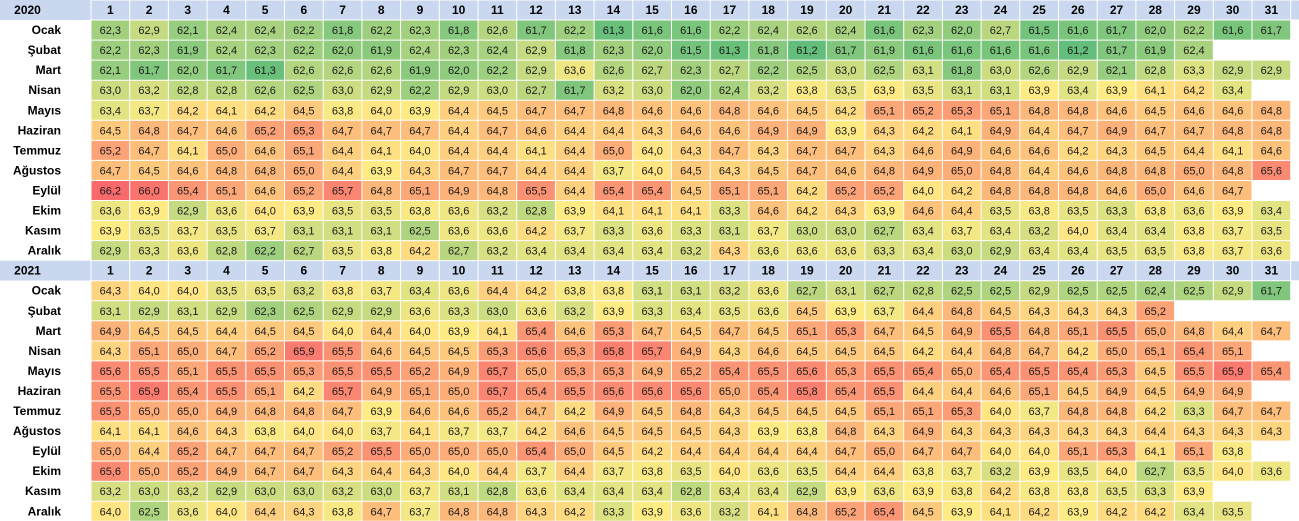 Image resolution: width=1299 pixels, height=521 pixels. Describe the element at coordinates (535, 212) in the screenshot. I see `cell-value: 62,8` at that location.